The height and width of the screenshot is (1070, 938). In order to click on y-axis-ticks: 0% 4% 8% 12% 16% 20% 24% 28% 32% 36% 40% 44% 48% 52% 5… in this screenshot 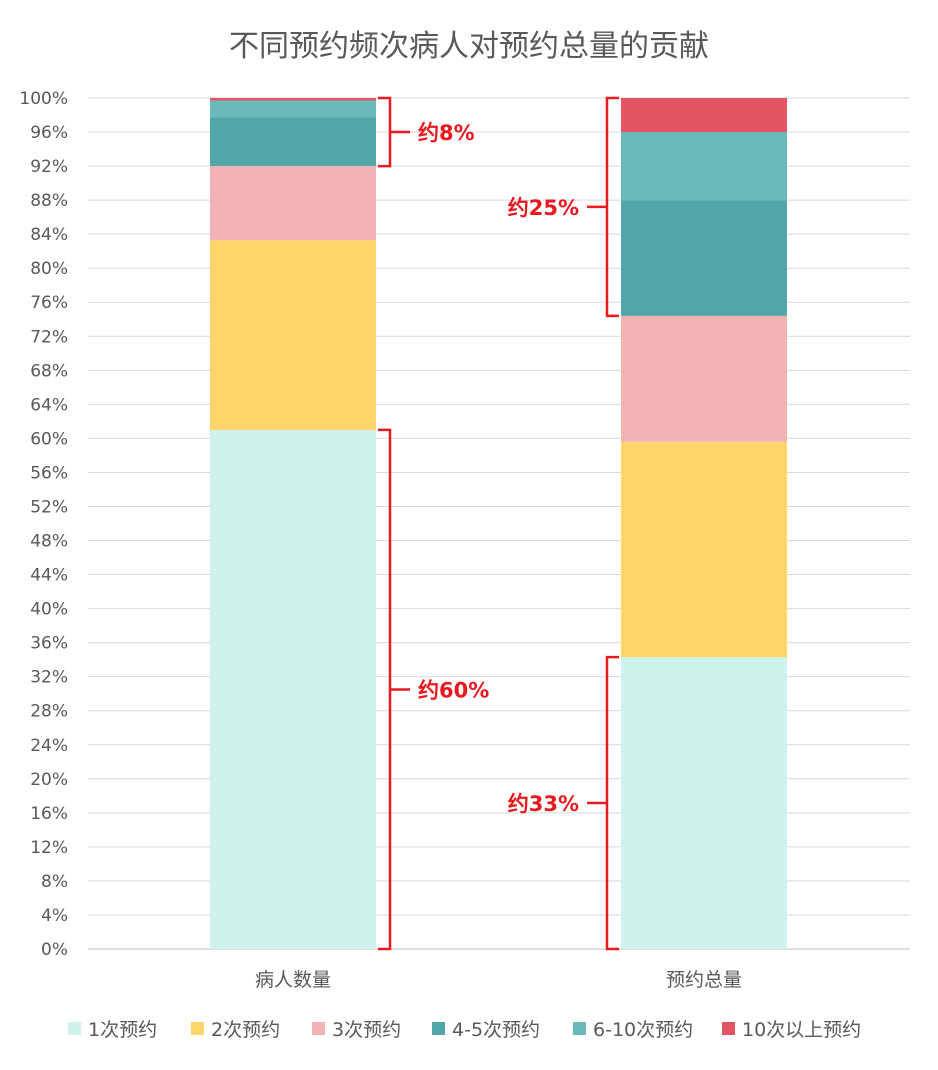, I will do `click(43, 524)`.